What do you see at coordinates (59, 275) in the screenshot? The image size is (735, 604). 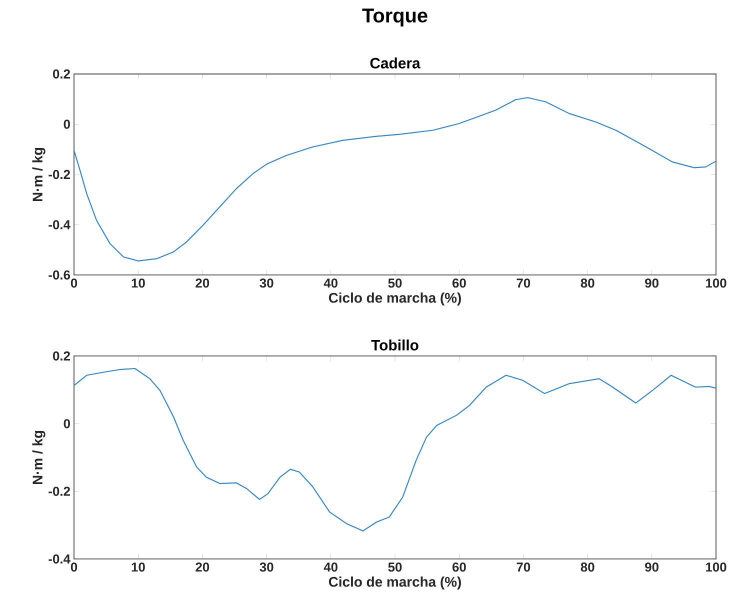 I see `y-tick-label: -0.6` at bounding box center [59, 275].